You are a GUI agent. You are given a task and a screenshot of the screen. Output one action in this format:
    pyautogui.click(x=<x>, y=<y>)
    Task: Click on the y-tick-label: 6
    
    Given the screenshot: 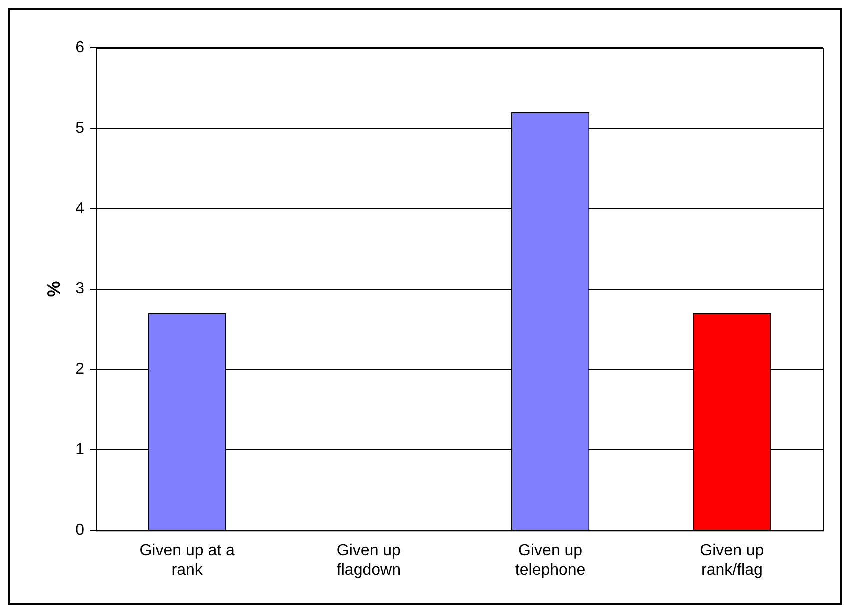 What is the action you would take?
    pyautogui.click(x=80, y=47)
    